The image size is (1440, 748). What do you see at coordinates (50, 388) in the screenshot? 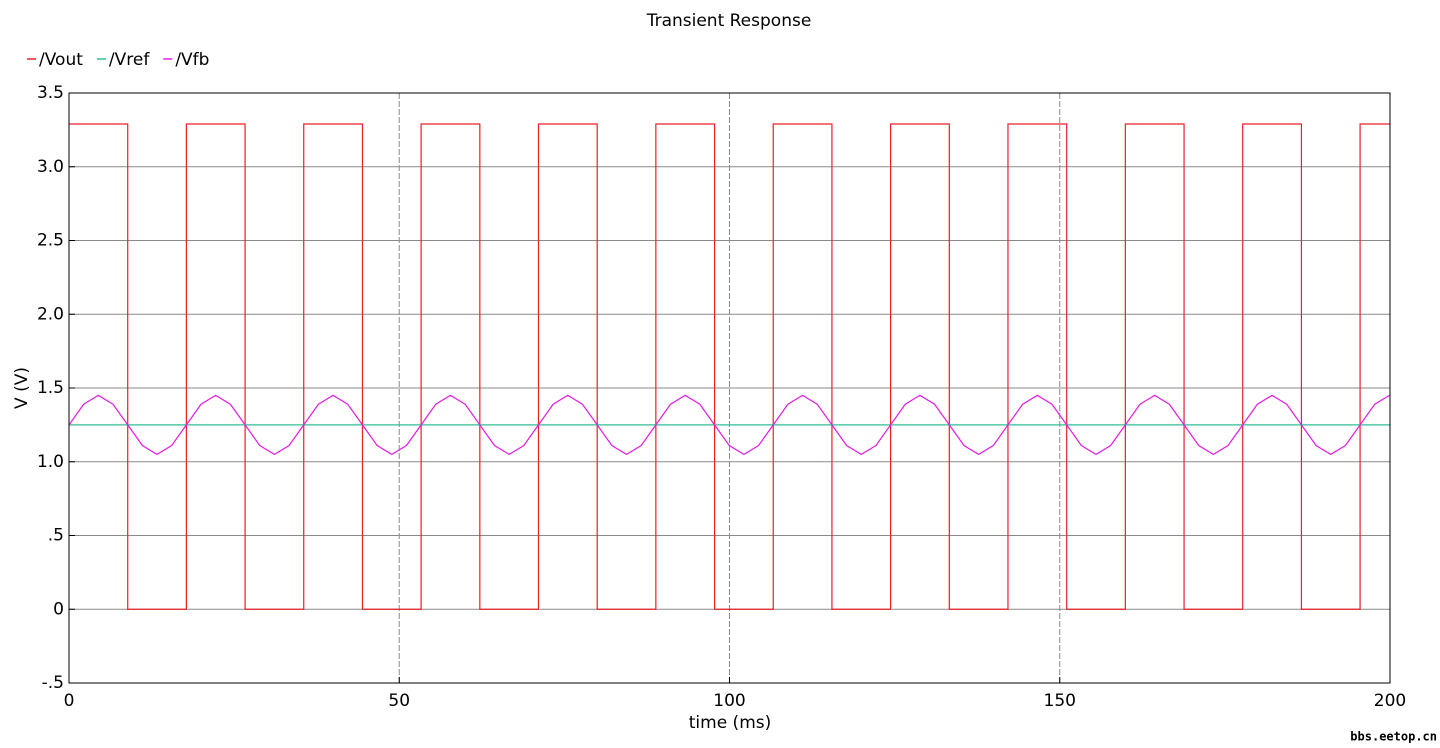
I see `y-tick-label: 1.5` at bounding box center [50, 388].